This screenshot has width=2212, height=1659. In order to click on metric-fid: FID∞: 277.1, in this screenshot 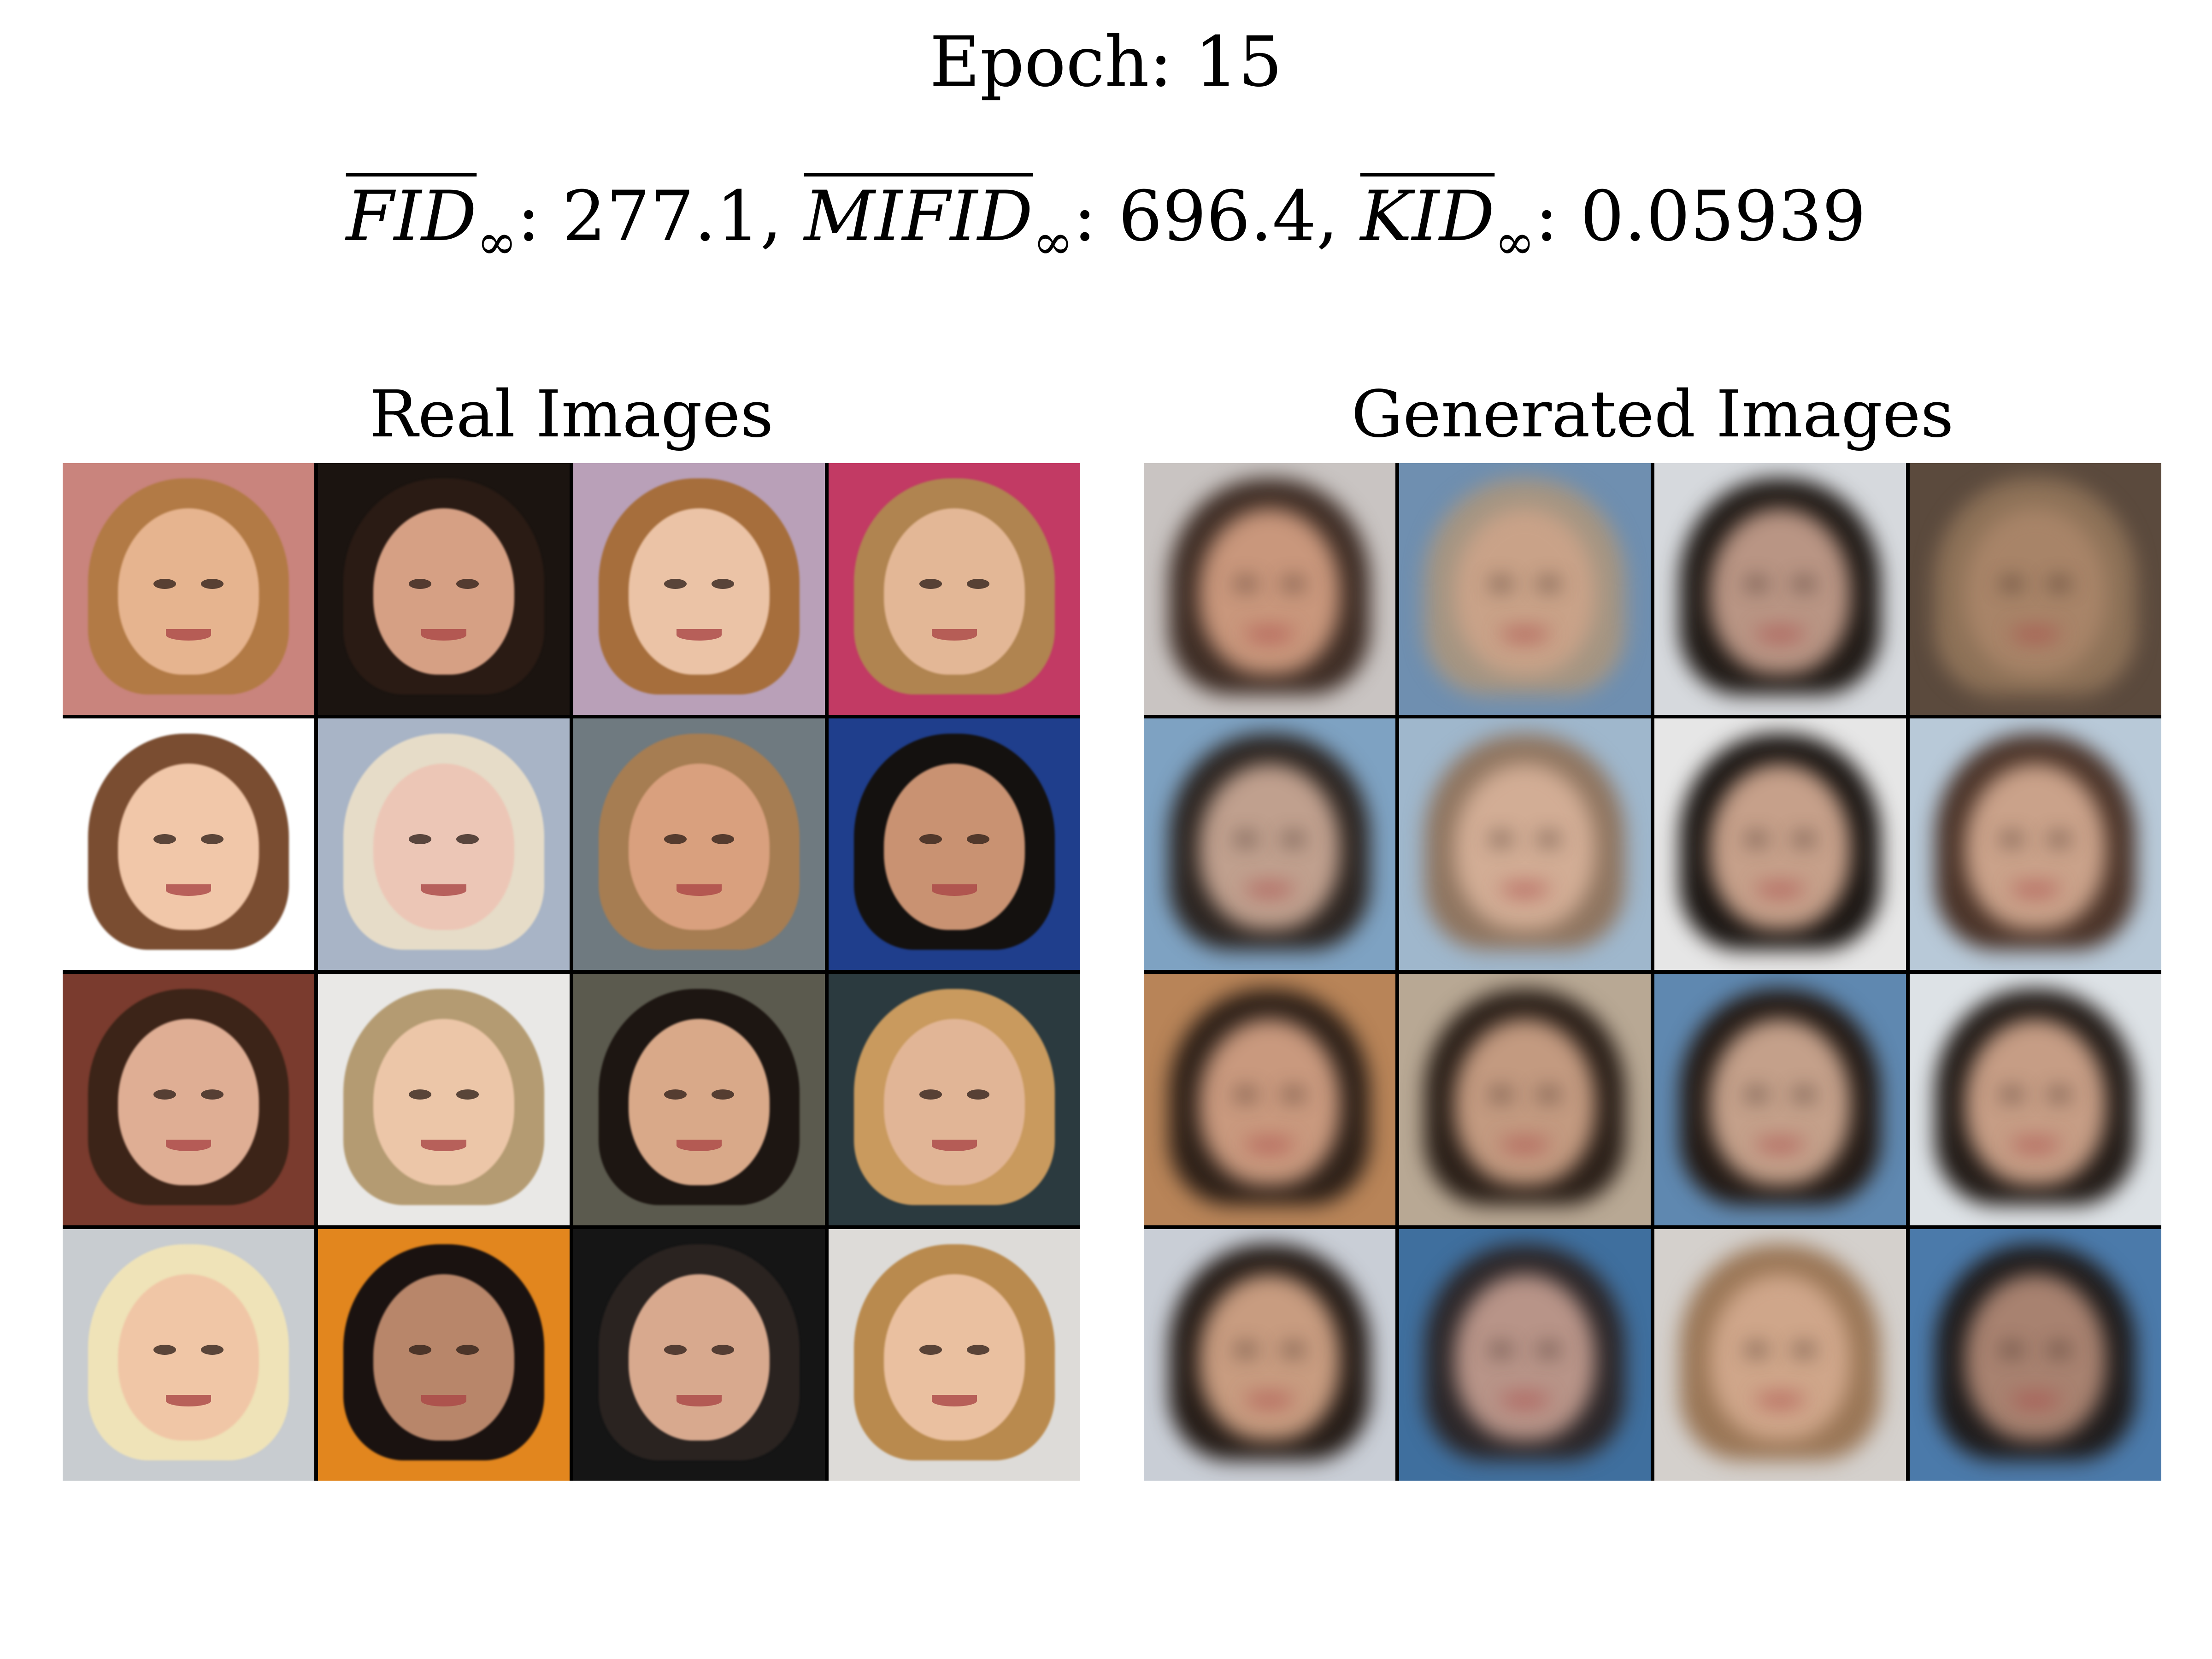, I will do `click(575, 223)`.